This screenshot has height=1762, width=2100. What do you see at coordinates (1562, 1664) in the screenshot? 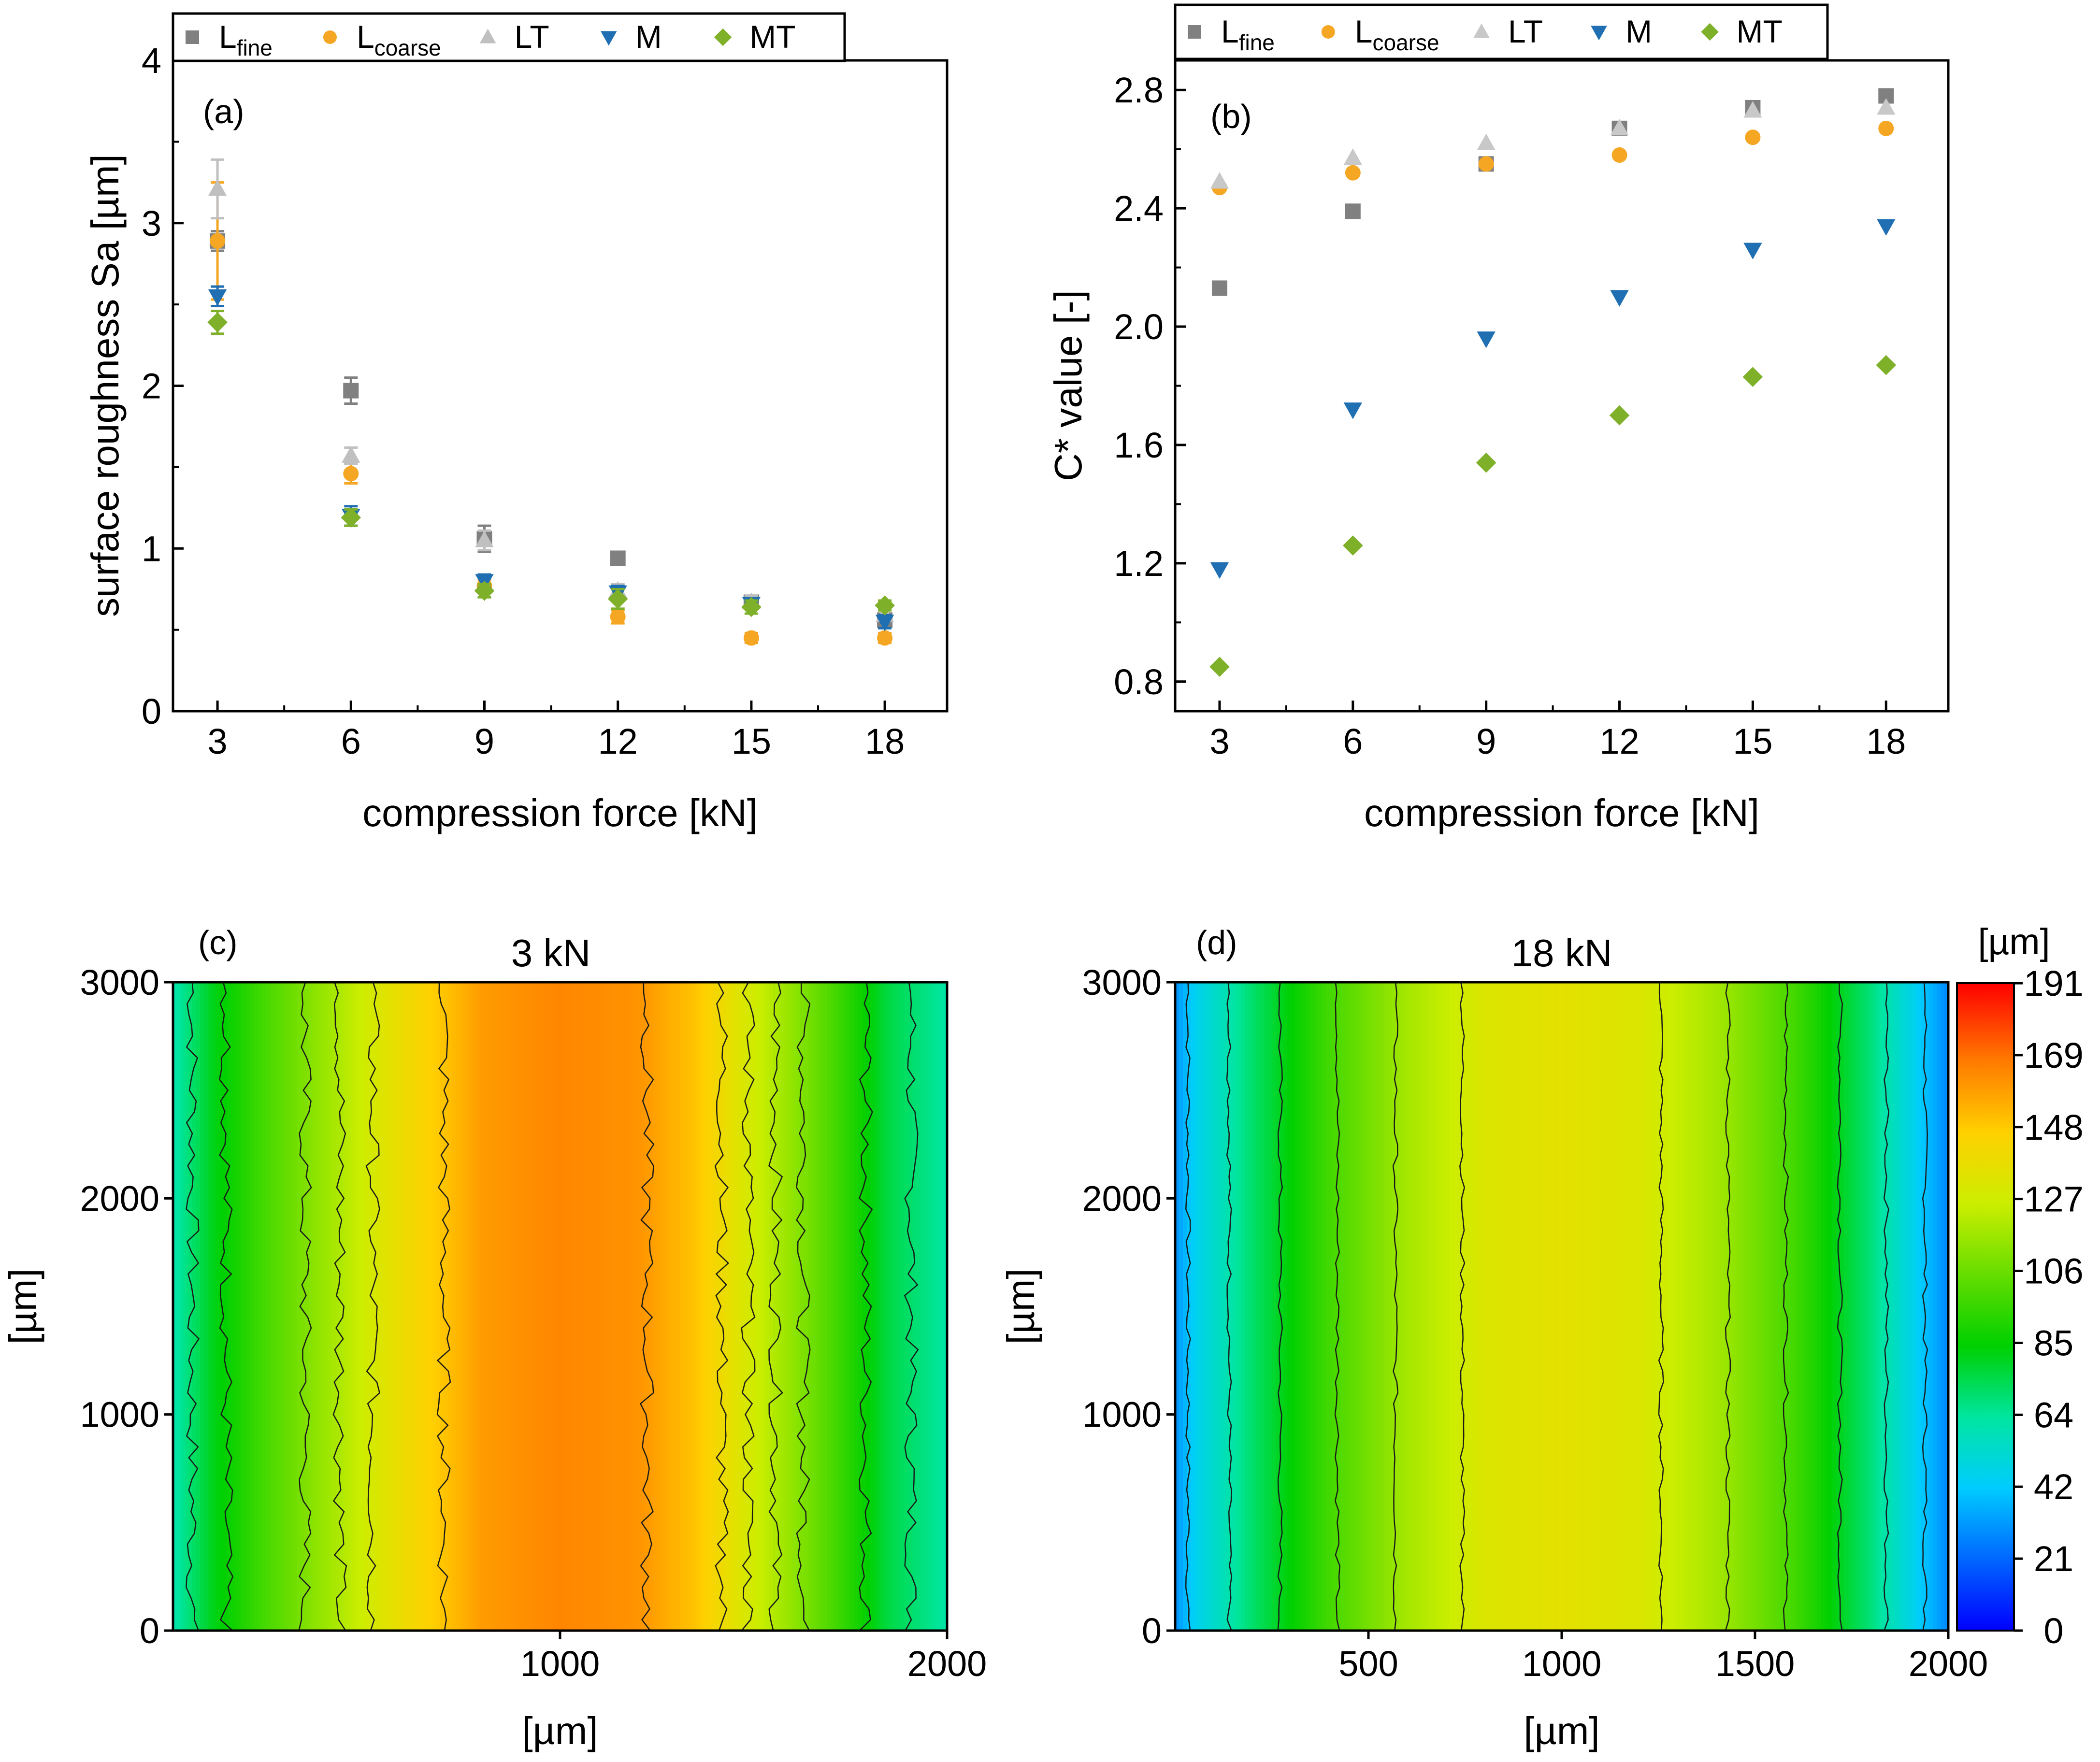
I see `x-tick-label: 1000` at bounding box center [1562, 1664].